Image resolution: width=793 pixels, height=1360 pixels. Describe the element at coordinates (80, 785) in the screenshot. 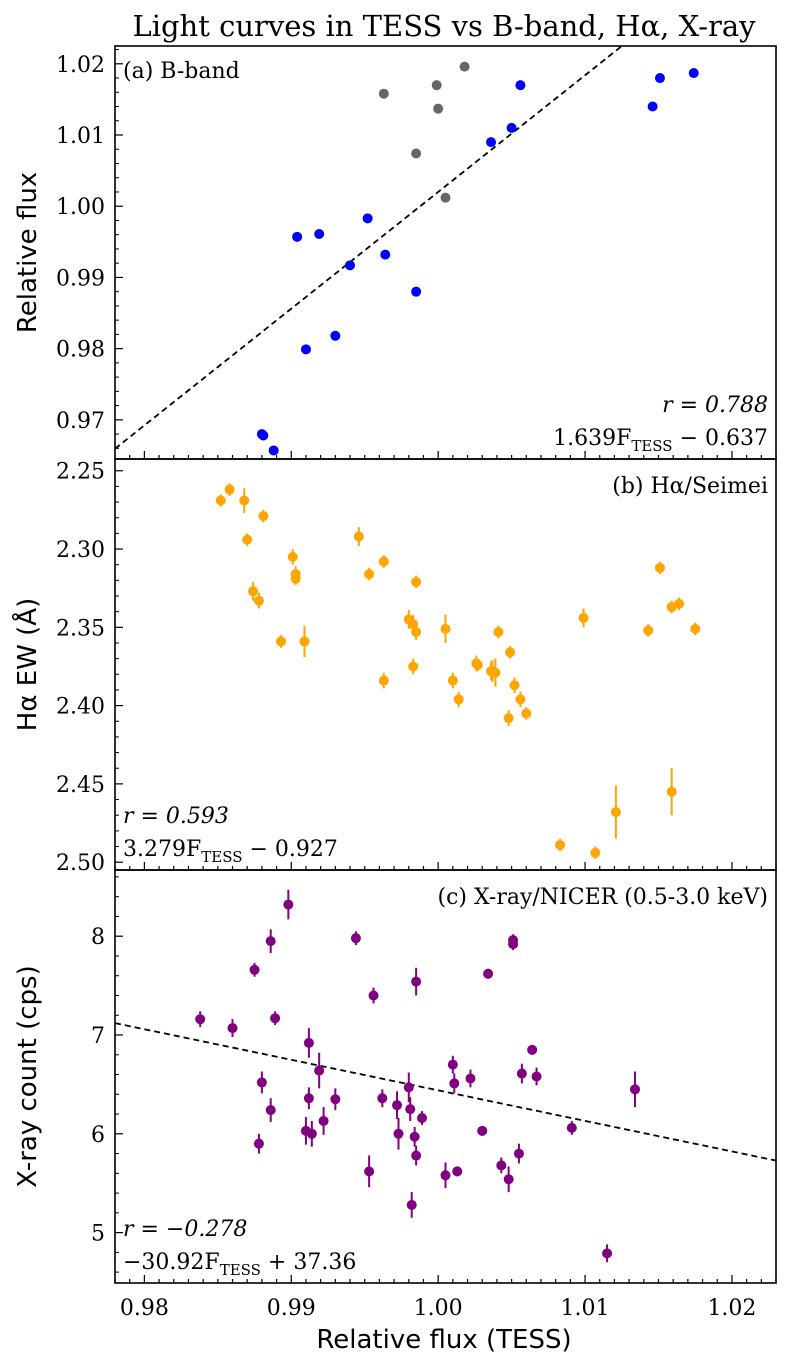

I see `y-tick-label: 2.45` at that location.